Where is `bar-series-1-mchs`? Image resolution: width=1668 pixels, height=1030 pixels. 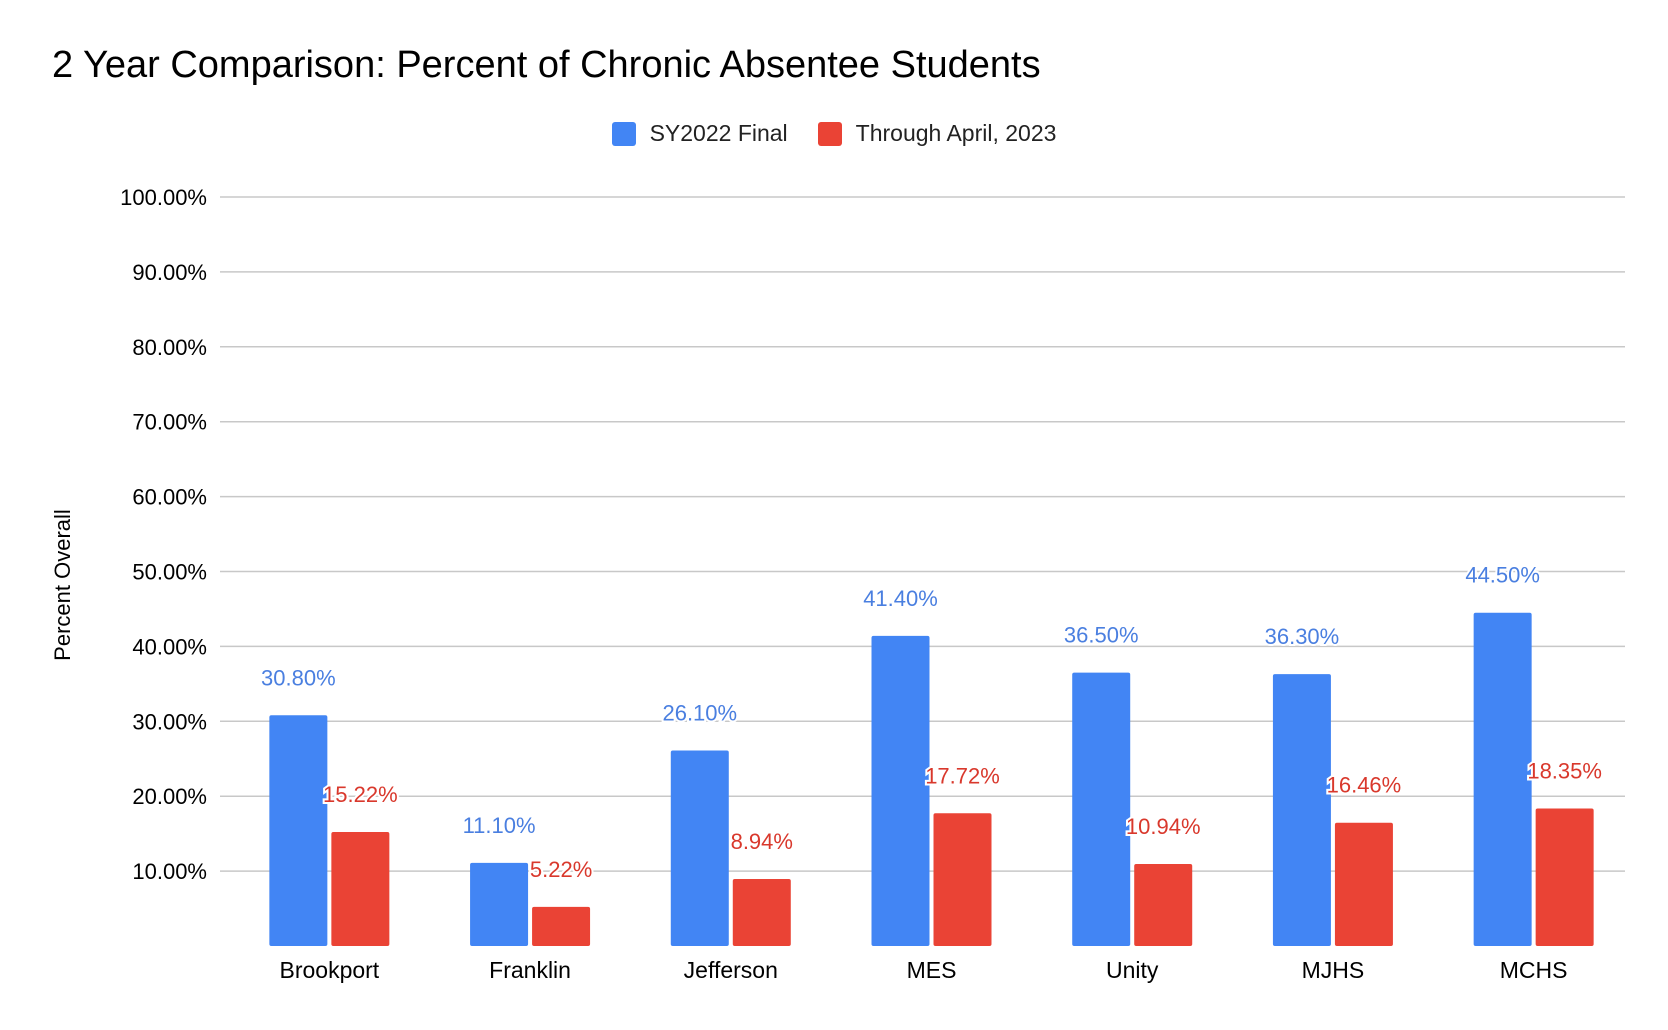
bar-series-1-mchs is located at coordinates (1502, 779).